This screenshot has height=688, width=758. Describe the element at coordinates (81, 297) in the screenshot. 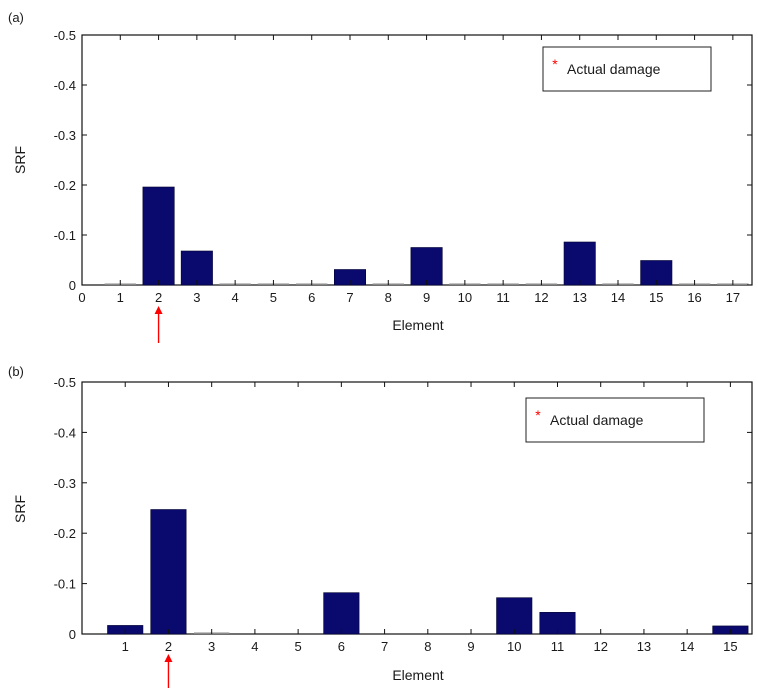

I see `x-tick-label: 0` at that location.